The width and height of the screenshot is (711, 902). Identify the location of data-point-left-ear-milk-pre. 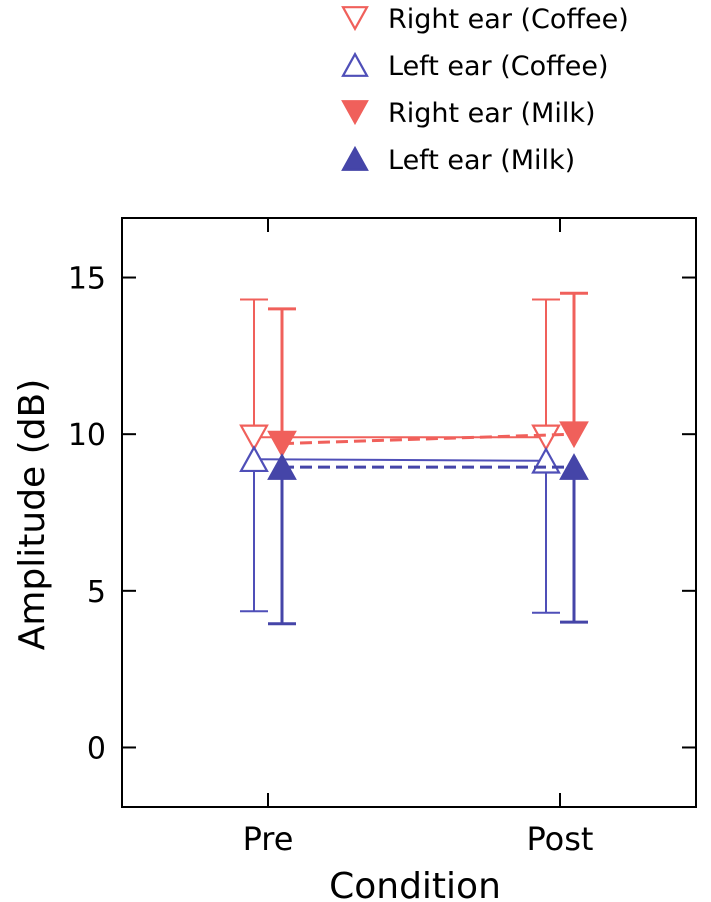
(282, 466).